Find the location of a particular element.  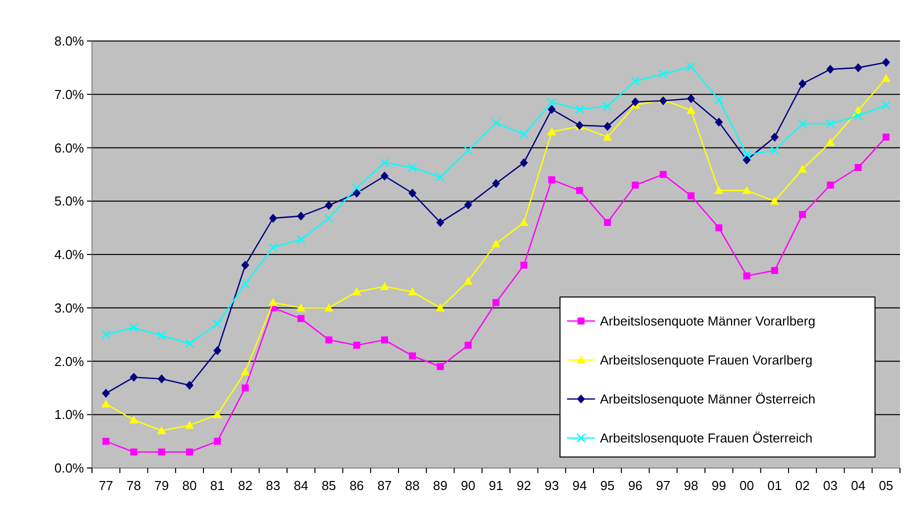

legend-label: Arbeitslosenquote Männer Vorarlberg is located at coordinates (708, 321).